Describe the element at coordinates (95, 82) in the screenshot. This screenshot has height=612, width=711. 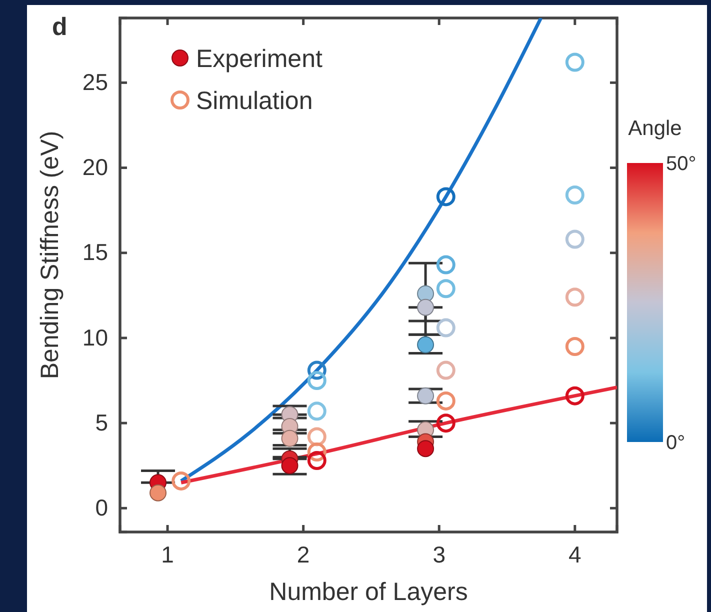
I see `y-tick-label: 25` at that location.